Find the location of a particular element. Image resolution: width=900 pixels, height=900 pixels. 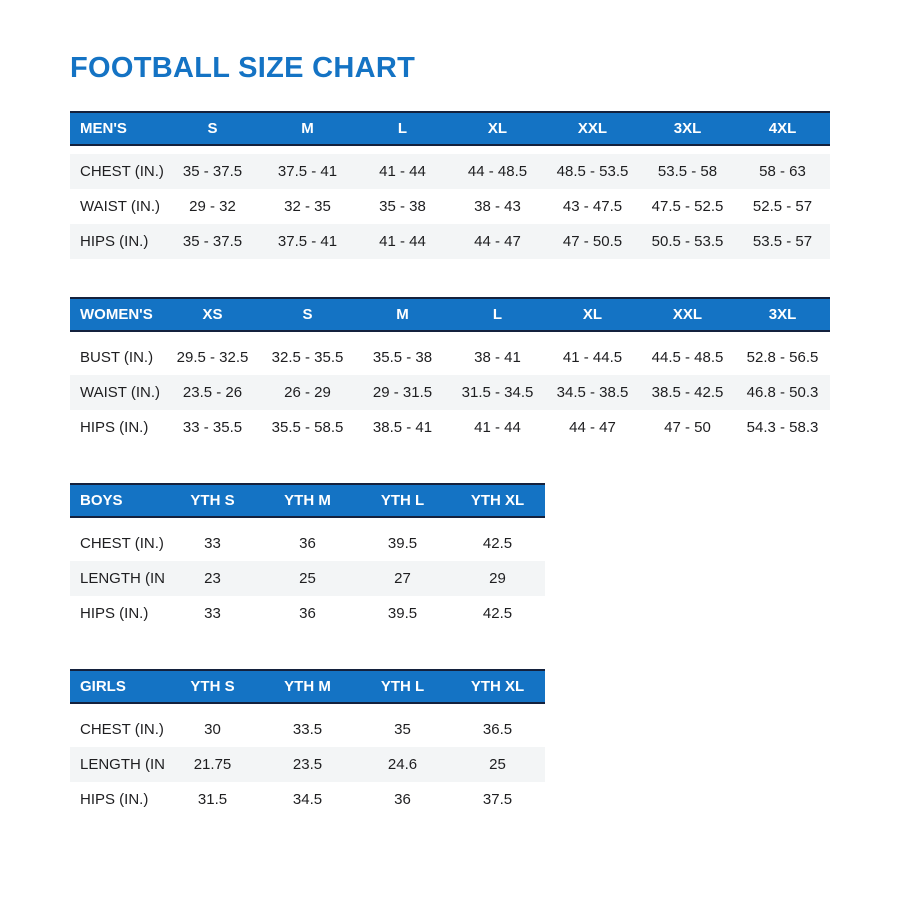

cell-value: 52.5 - 57 is located at coordinates (782, 206).